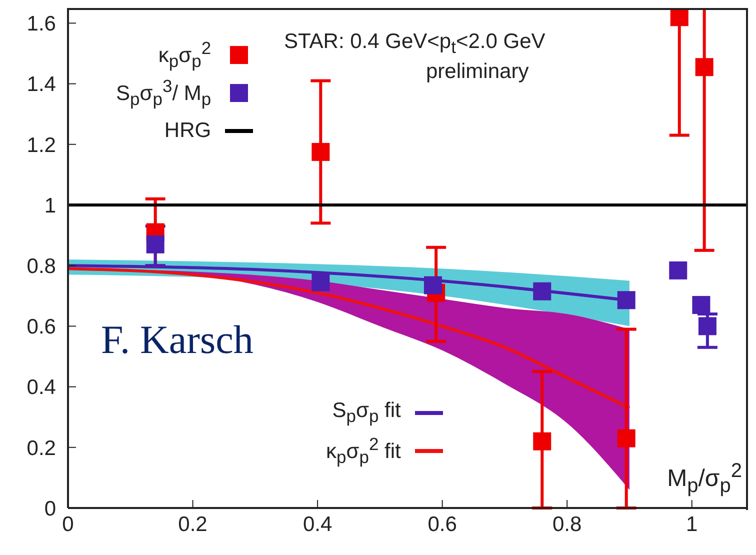 The width and height of the screenshot is (756, 555). What do you see at coordinates (41, 448) in the screenshot?
I see `y-tick-label: 0.2` at bounding box center [41, 448].